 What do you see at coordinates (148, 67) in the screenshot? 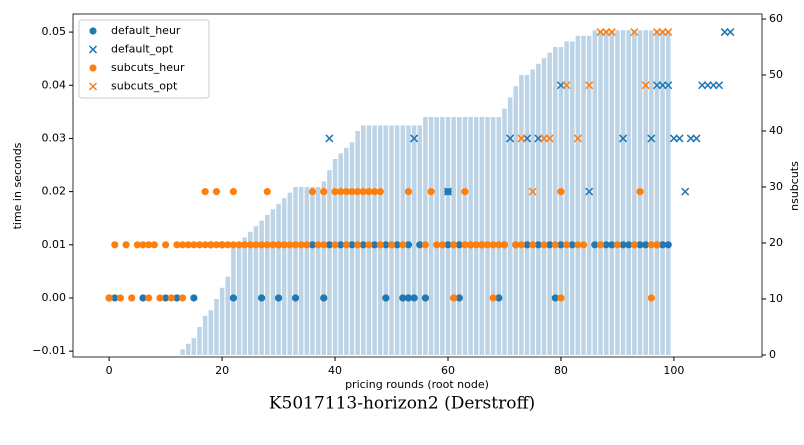
I see `legend-label: subcuts_heur` at bounding box center [148, 67].